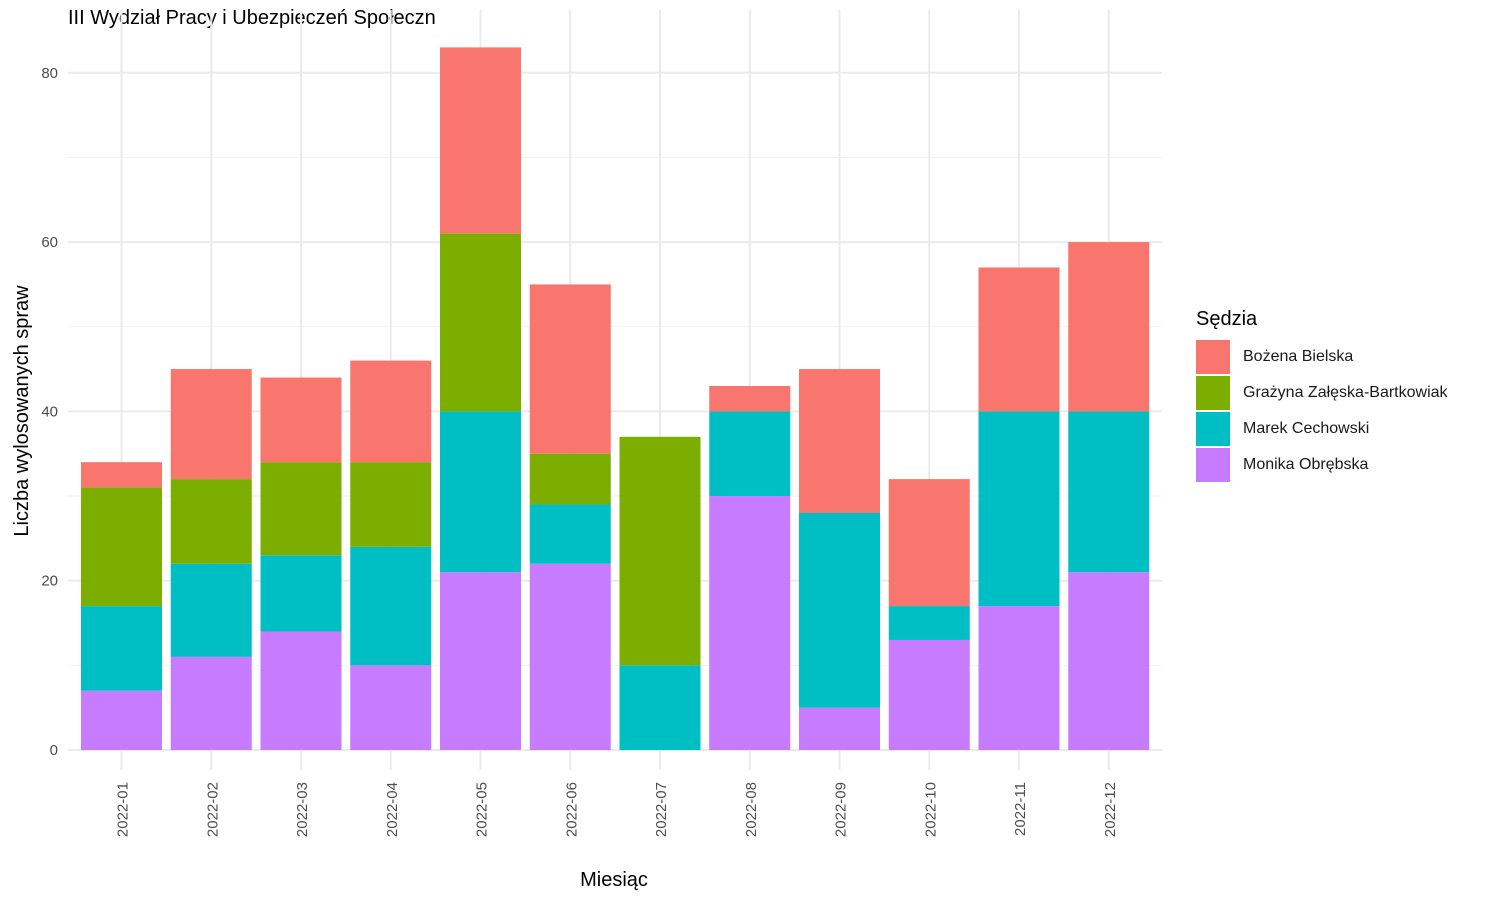 The height and width of the screenshot is (900, 1500). I want to click on legend-label: Grażyna Załęska-Bartkowiak, so click(1345, 392).